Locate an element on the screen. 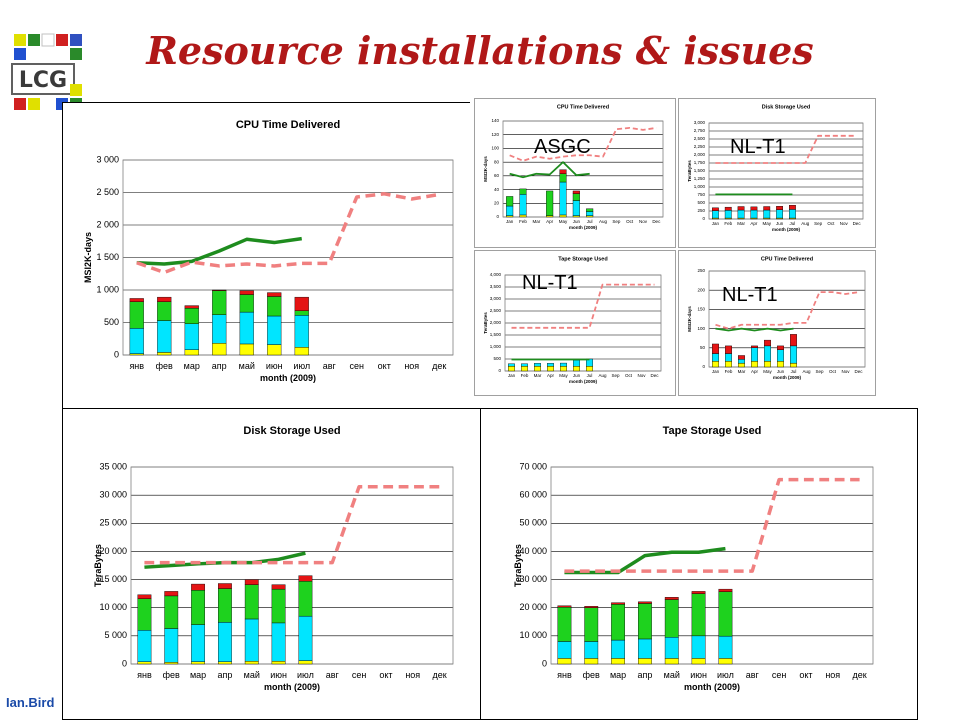 The width and height of the screenshot is (960, 721). y-tick-label: 750 is located at coordinates (701, 194).